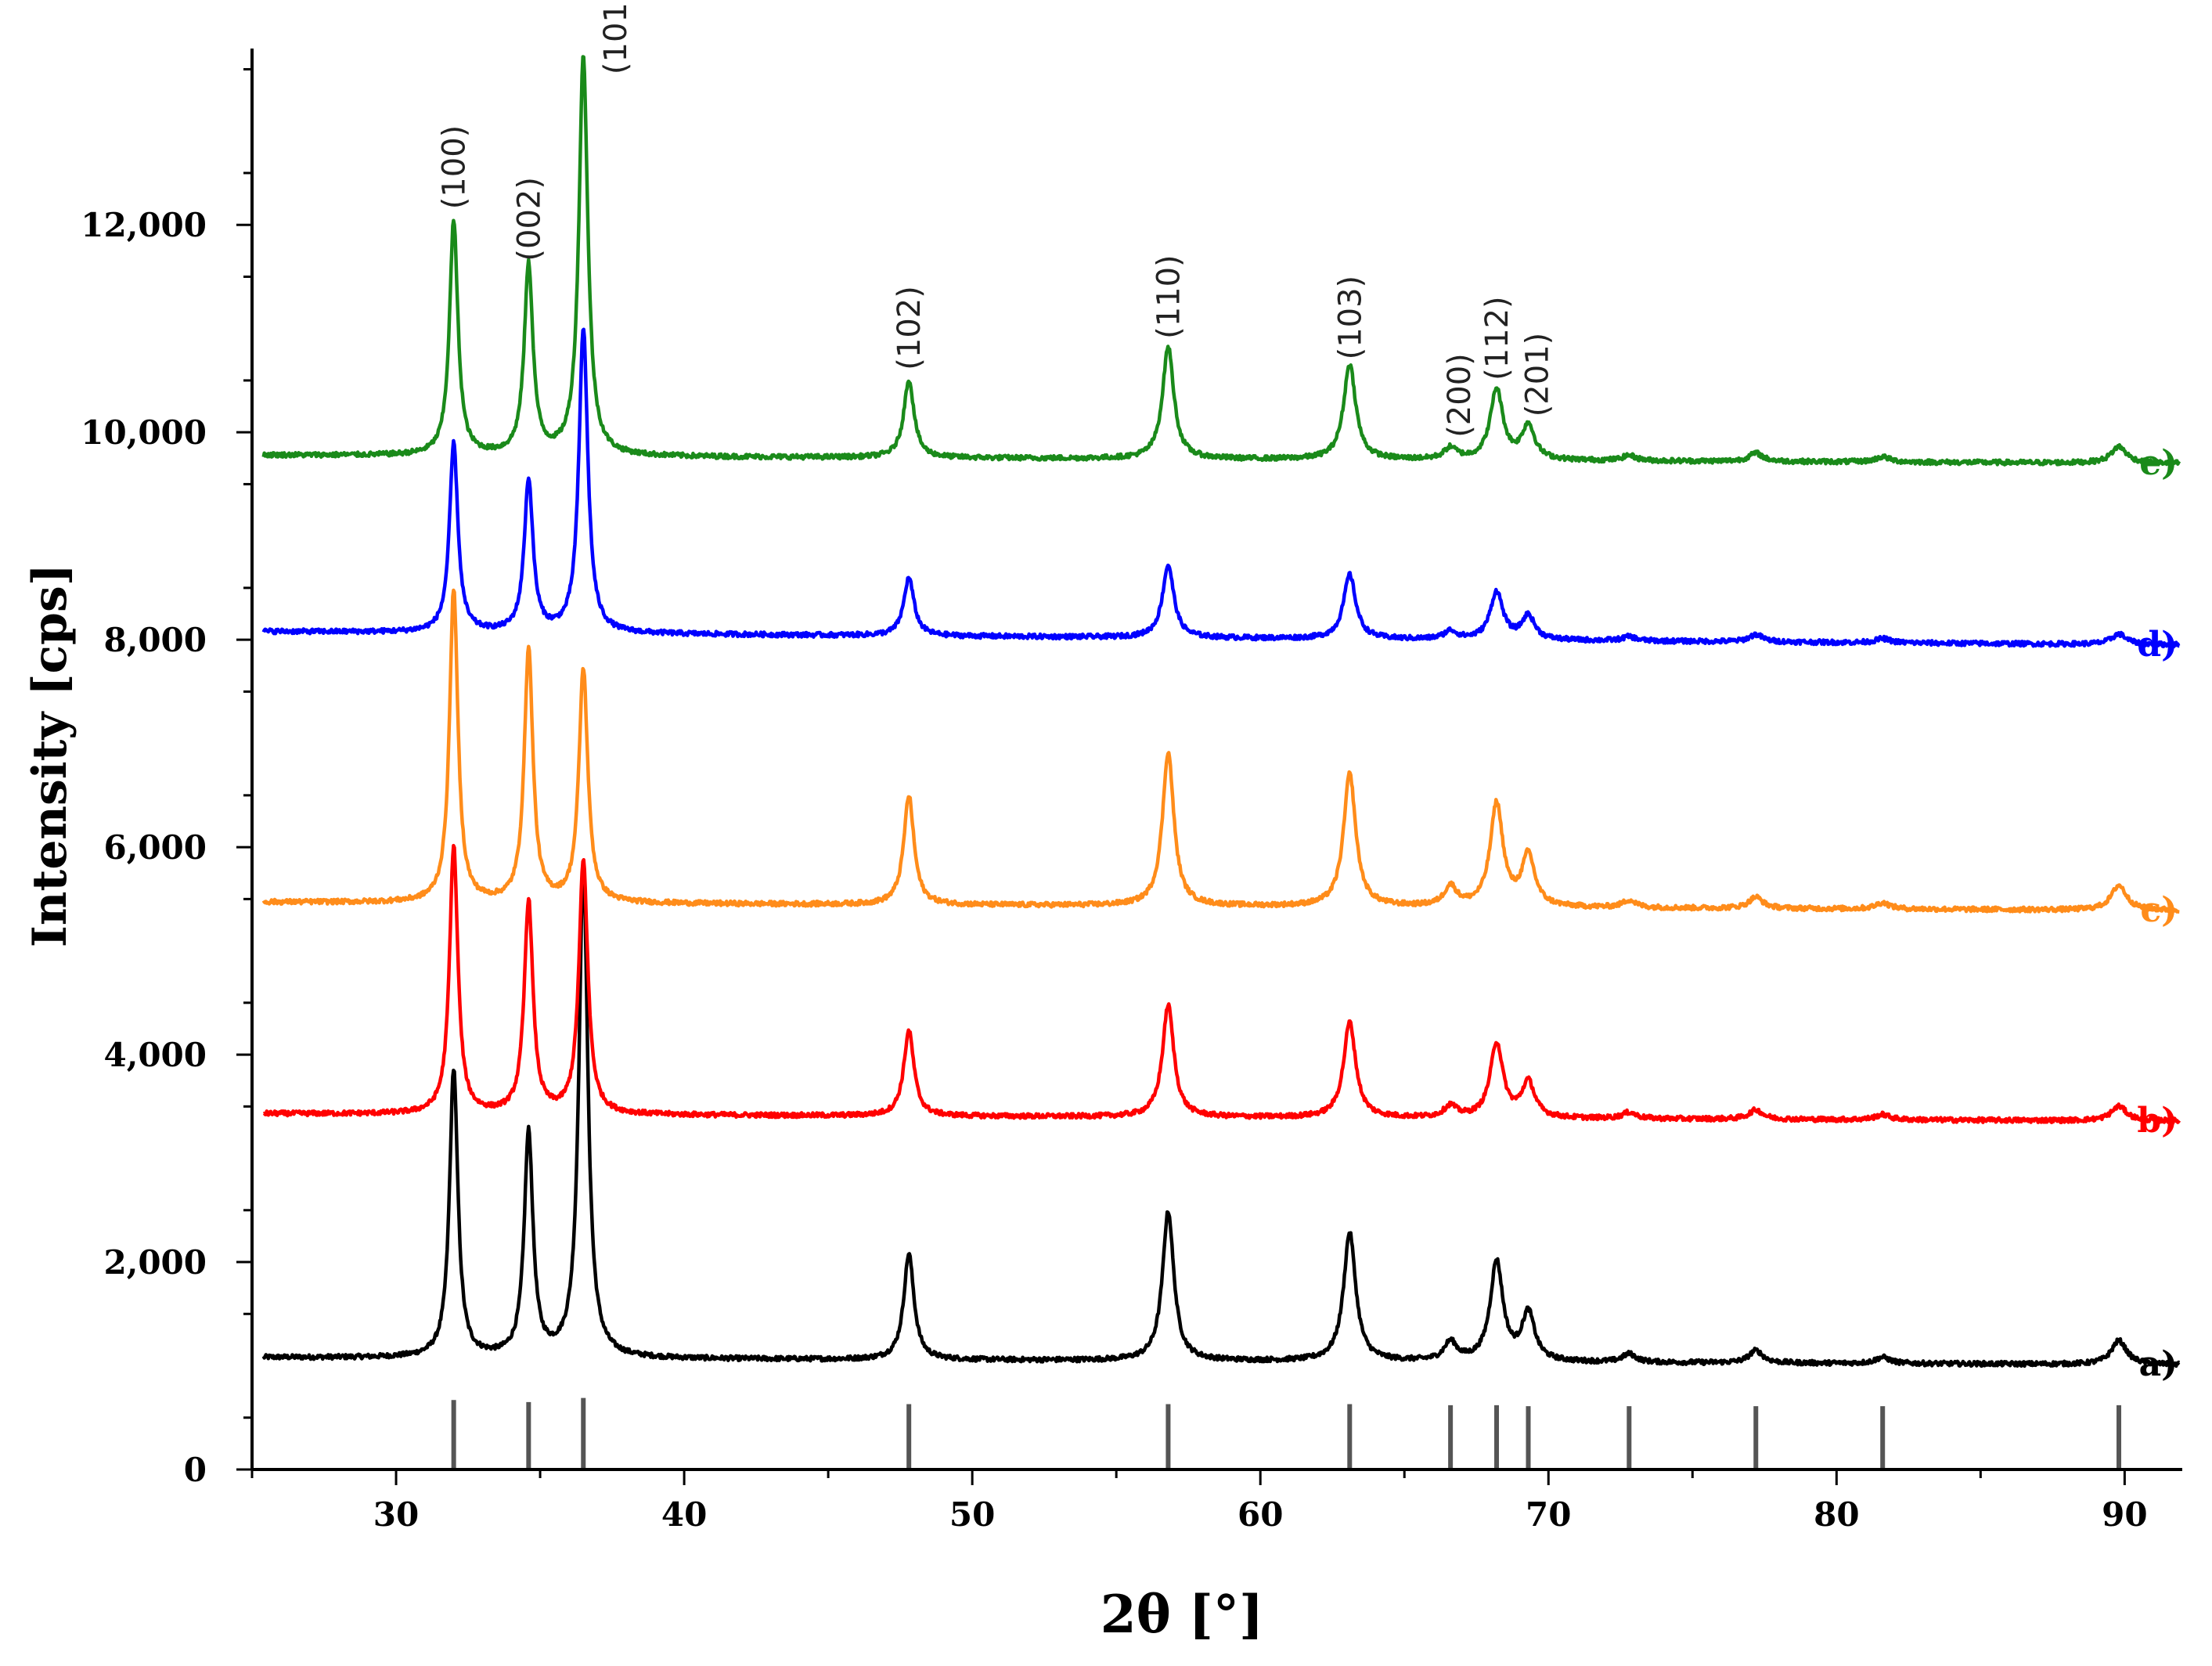 The height and width of the screenshot is (1666, 2212). Describe the element at coordinates (155, 640) in the screenshot. I see `y-tick-label: 8,000` at that location.